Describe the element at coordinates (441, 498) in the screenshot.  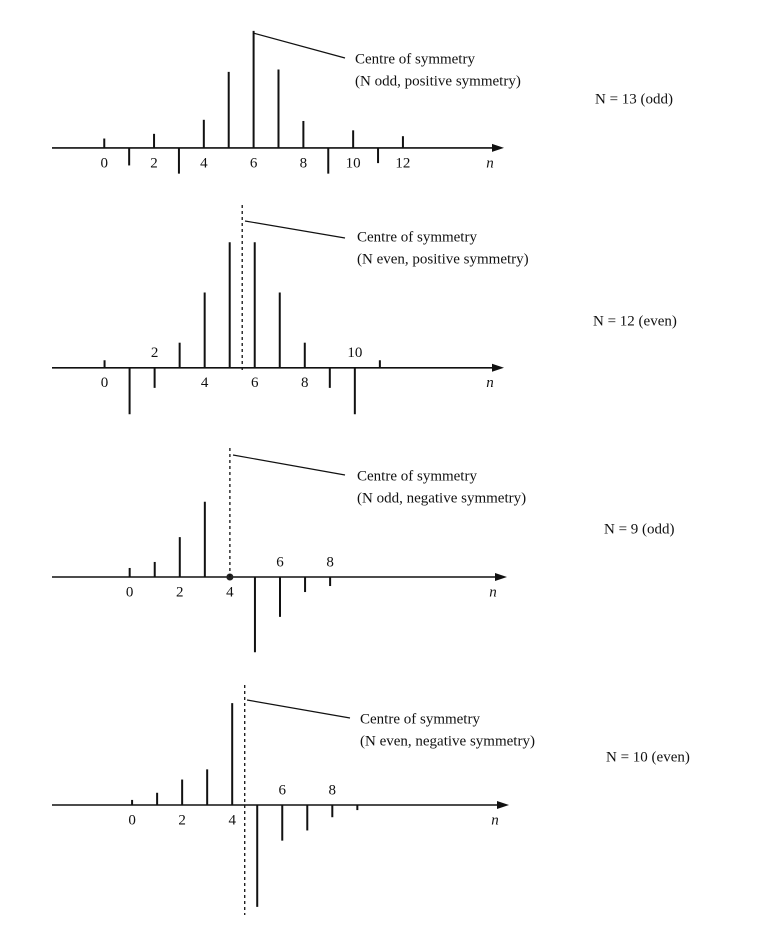
I see `annotation: (N odd, negative symmetry)` at that location.